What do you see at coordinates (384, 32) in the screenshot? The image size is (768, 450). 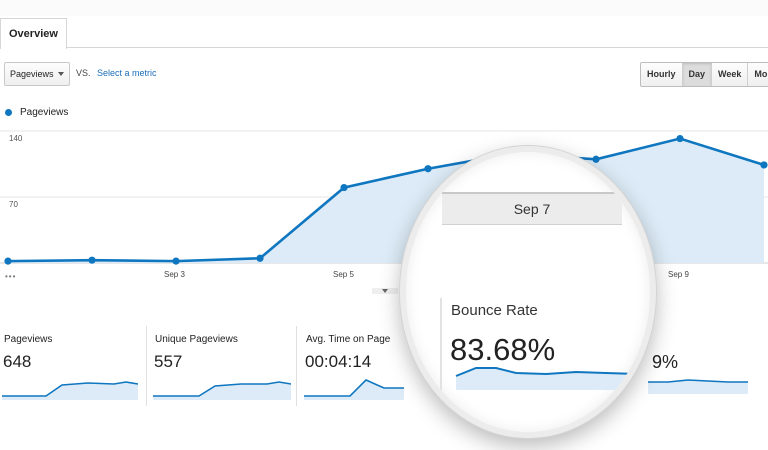 I see `tab-bar: Overview` at bounding box center [384, 32].